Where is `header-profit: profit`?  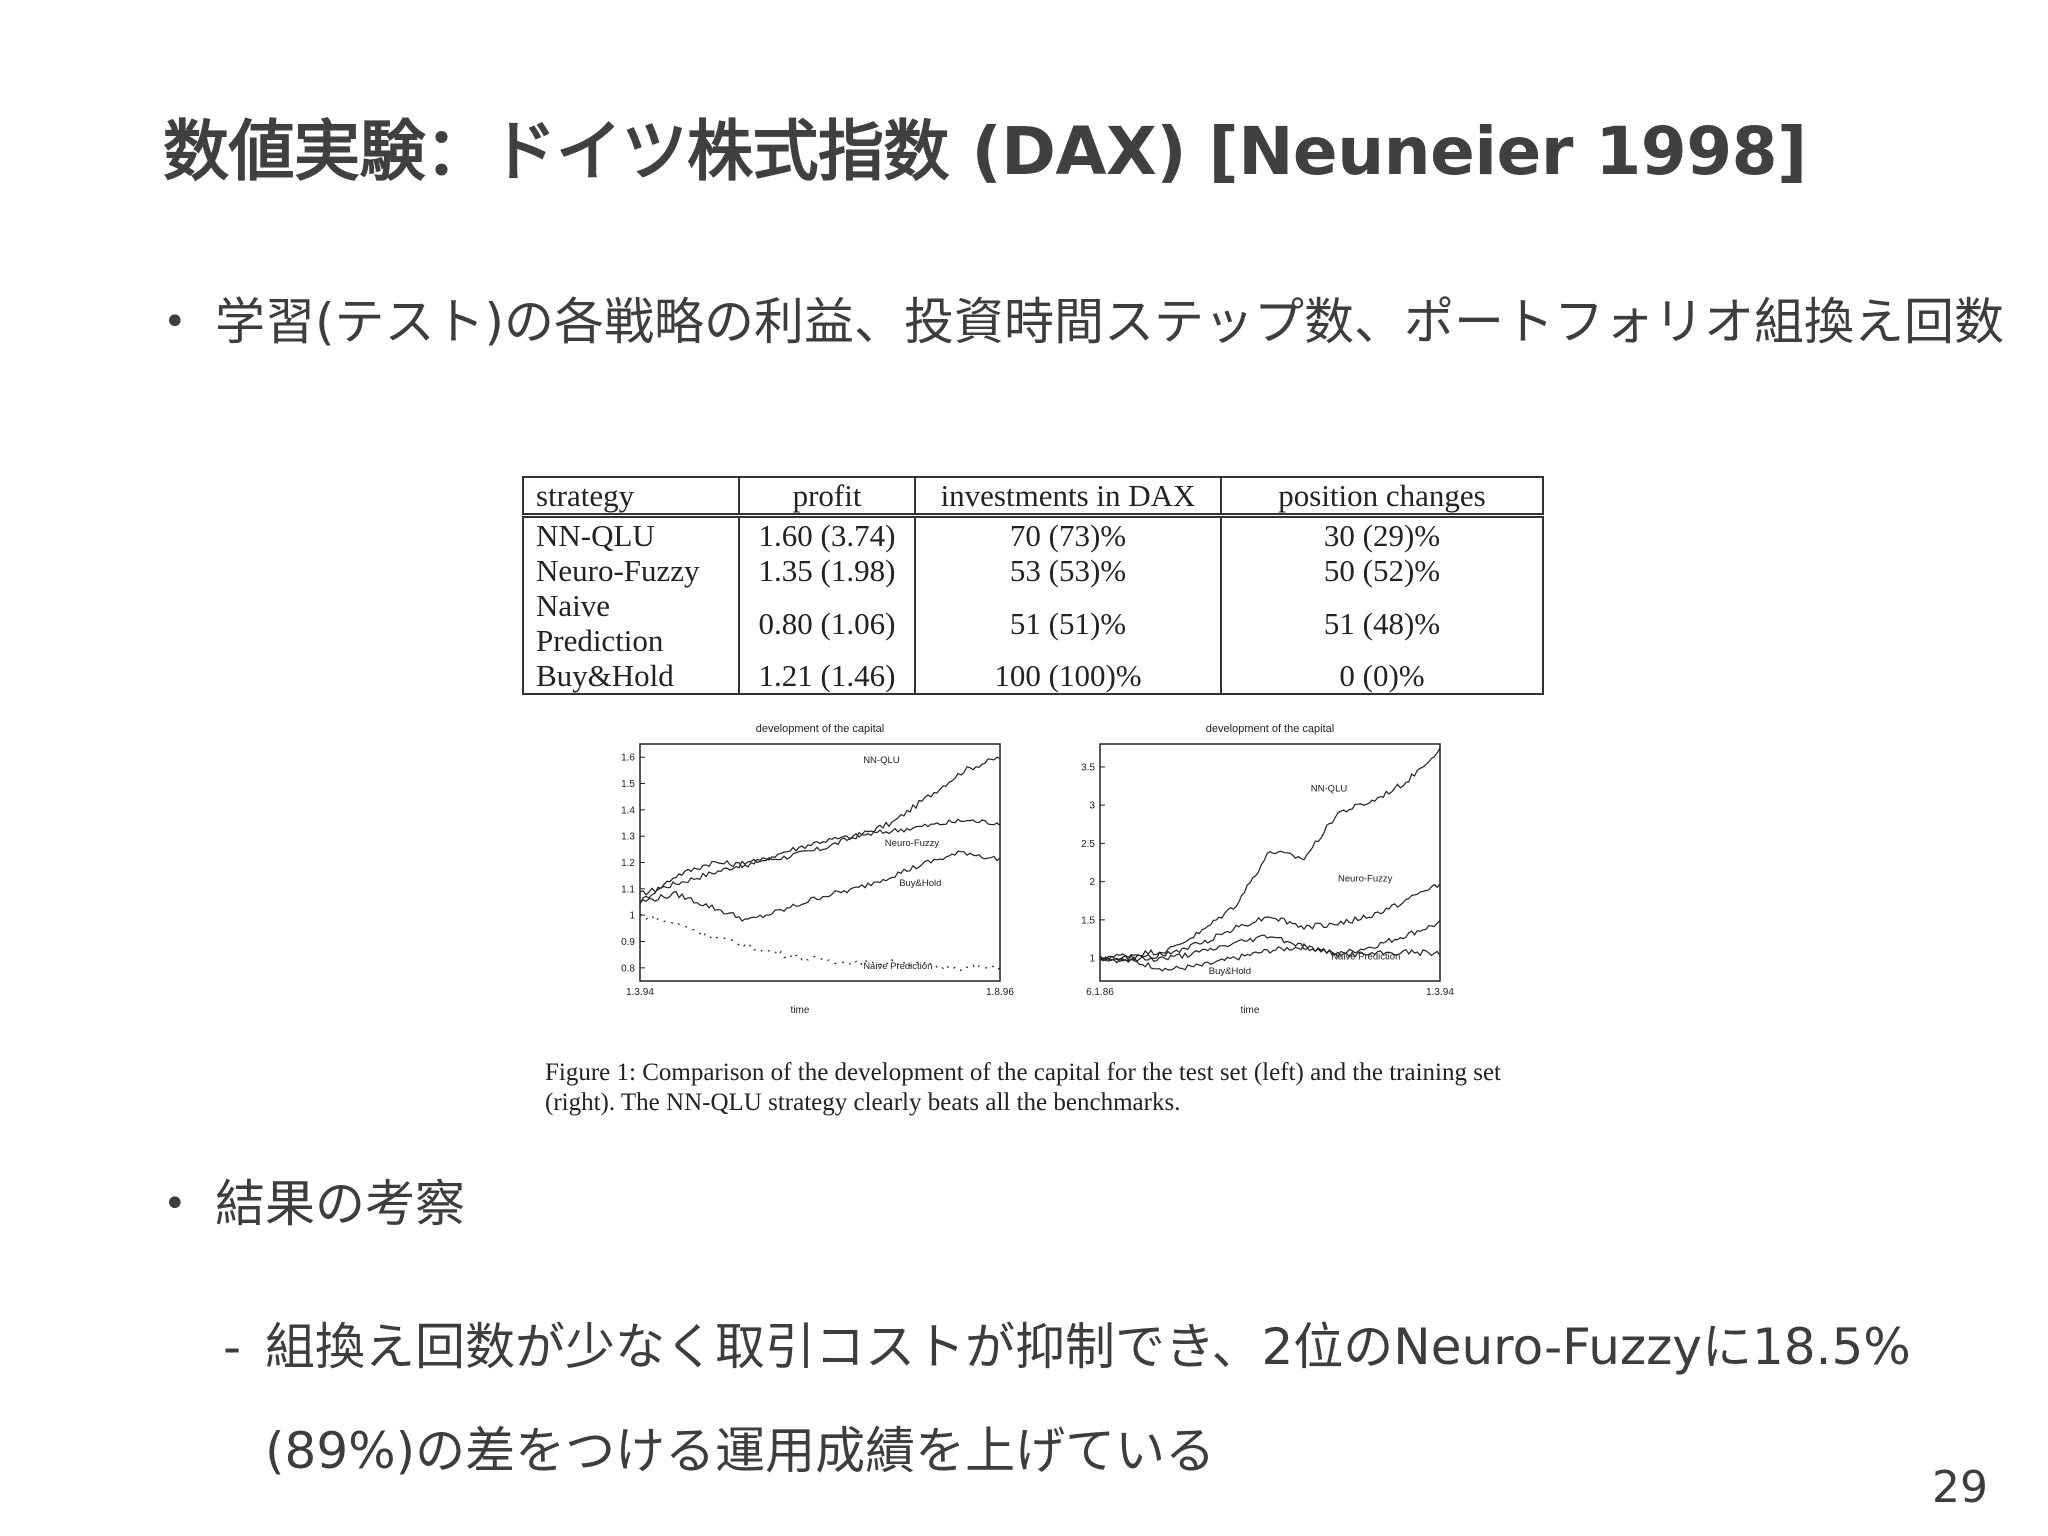
header-profit: profit is located at coordinates (827, 496).